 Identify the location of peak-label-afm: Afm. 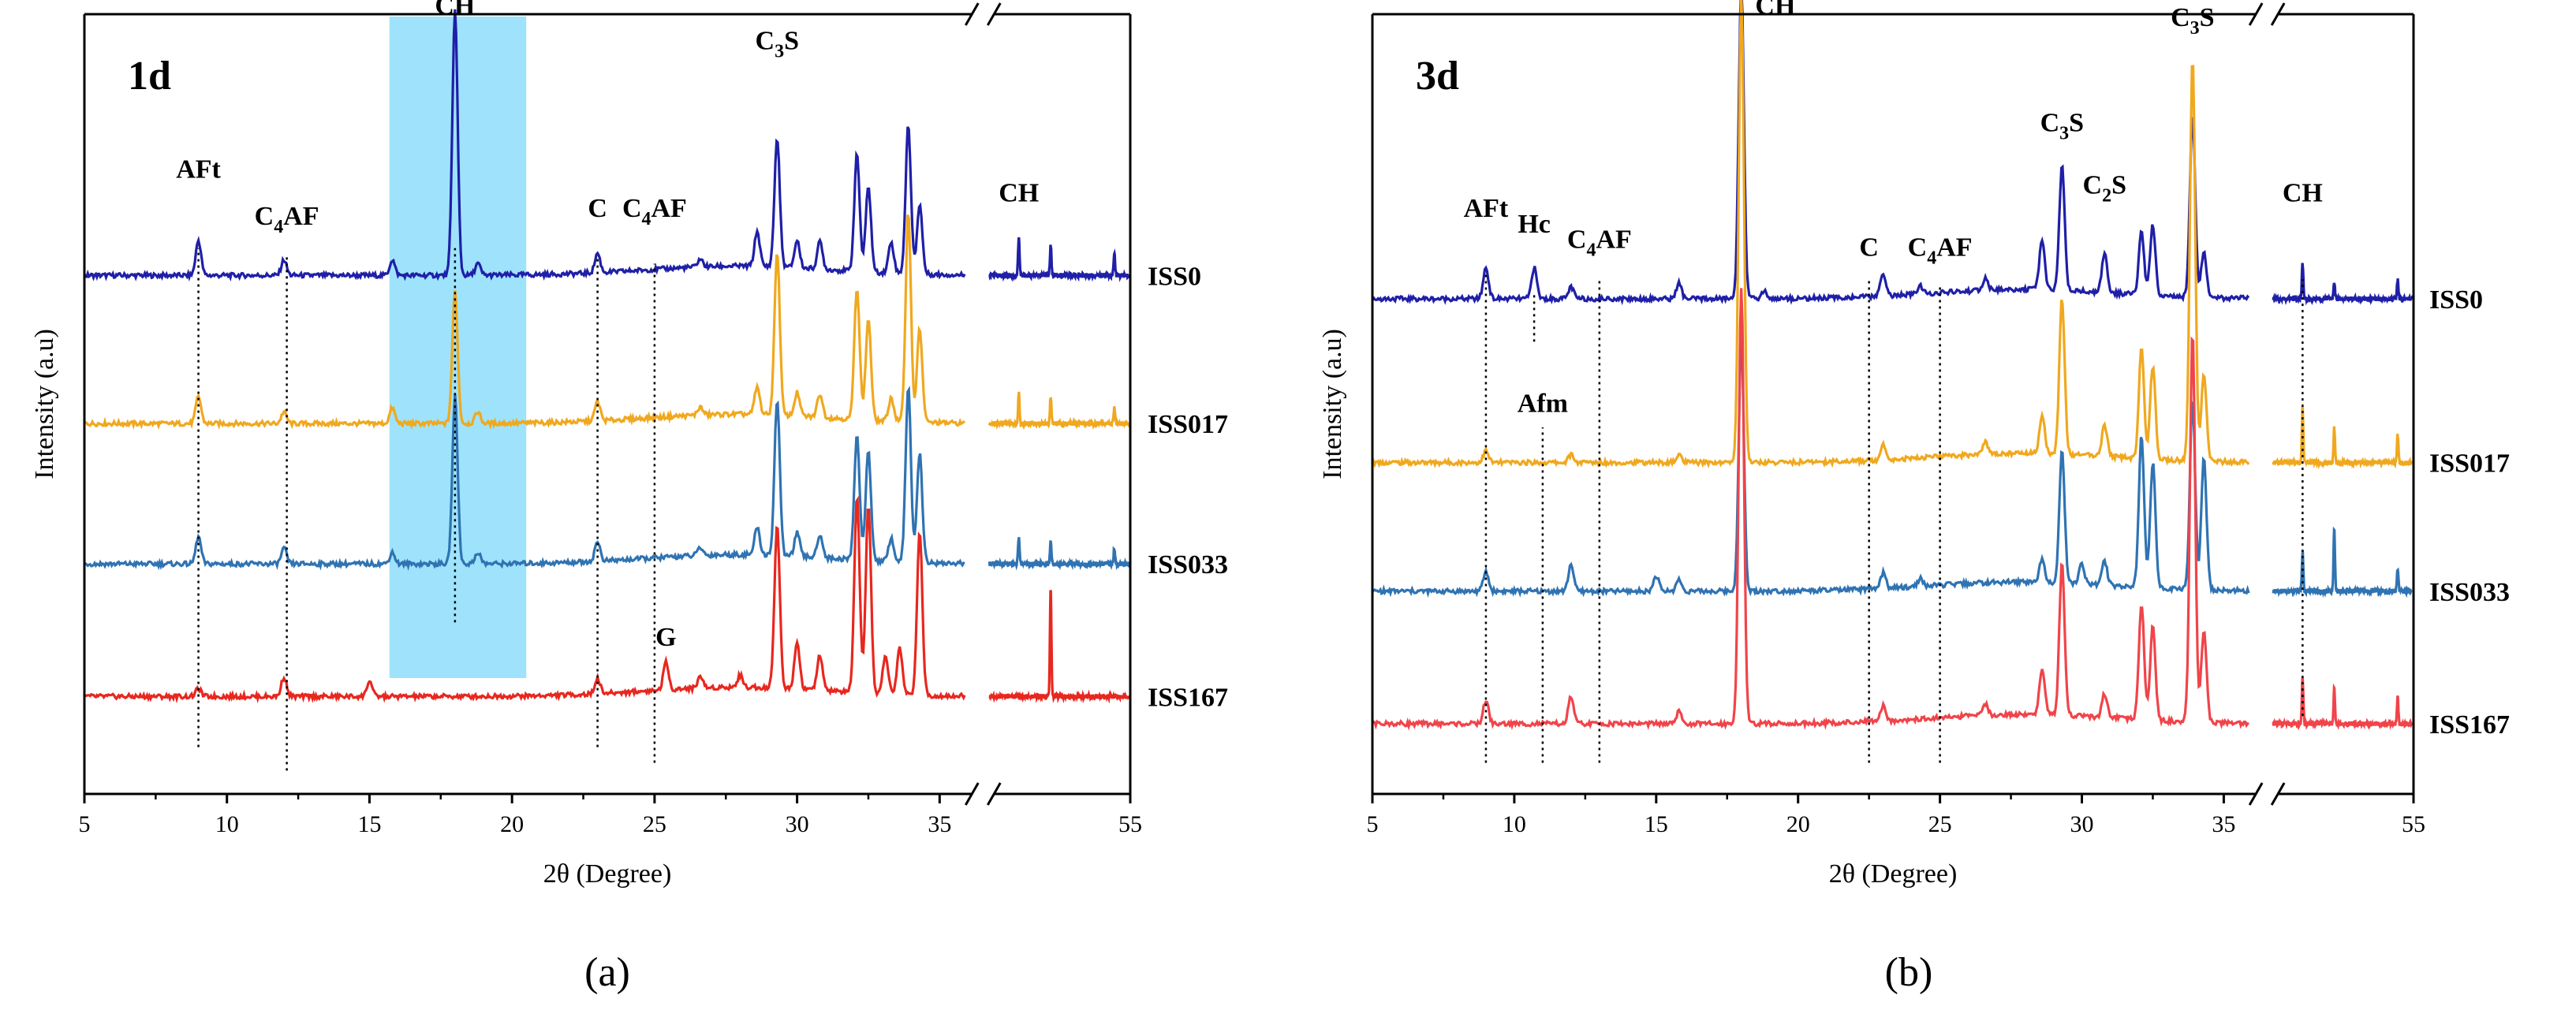
(1543, 403).